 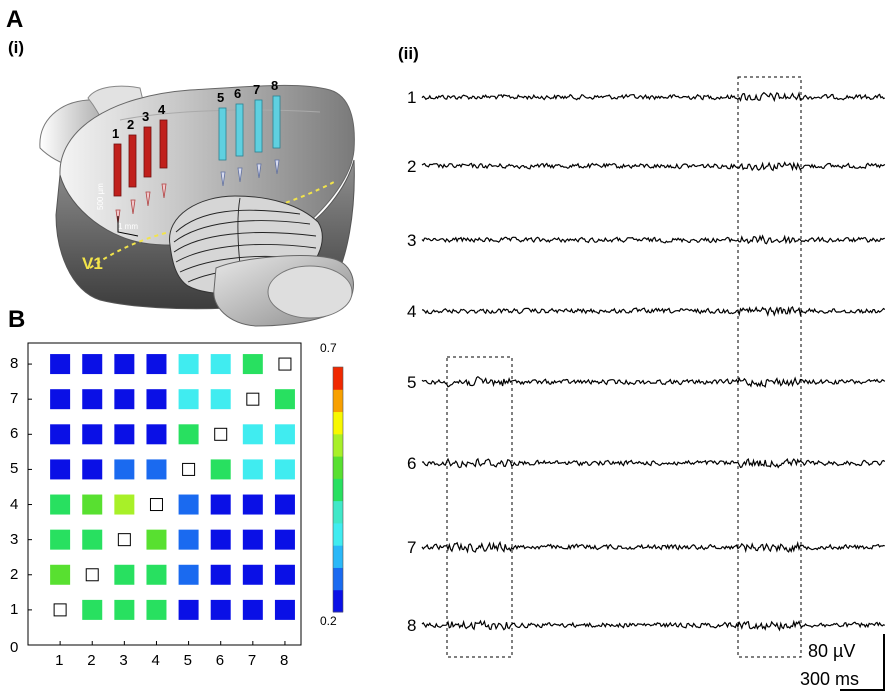 I want to click on brainstem-cut, so click(x=310, y=292).